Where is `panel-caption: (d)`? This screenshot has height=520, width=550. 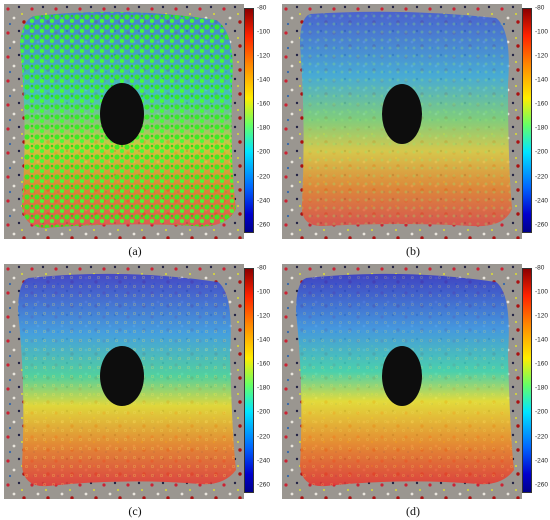 panel-caption: (d) is located at coordinates (413, 511).